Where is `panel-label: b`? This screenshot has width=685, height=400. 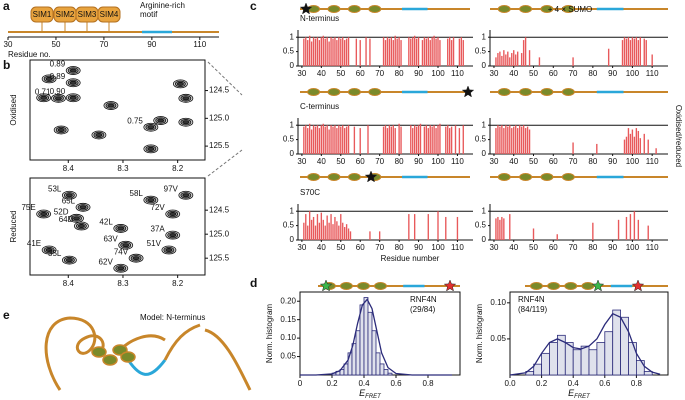
panel-label: b is located at coordinates (6, 65).